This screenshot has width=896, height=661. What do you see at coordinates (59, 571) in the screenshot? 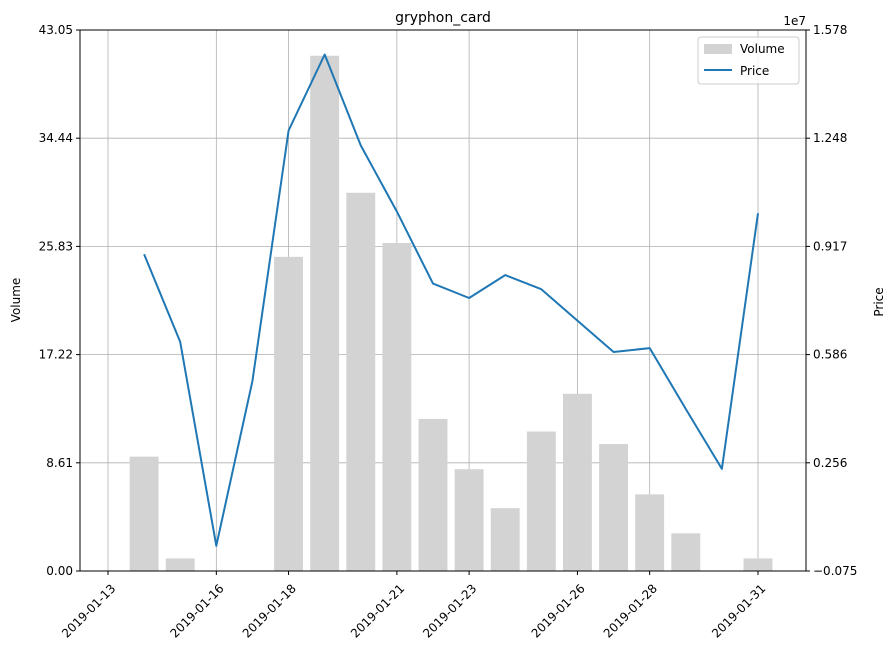
I see `y-left-tick-label: 0.00` at bounding box center [59, 571].